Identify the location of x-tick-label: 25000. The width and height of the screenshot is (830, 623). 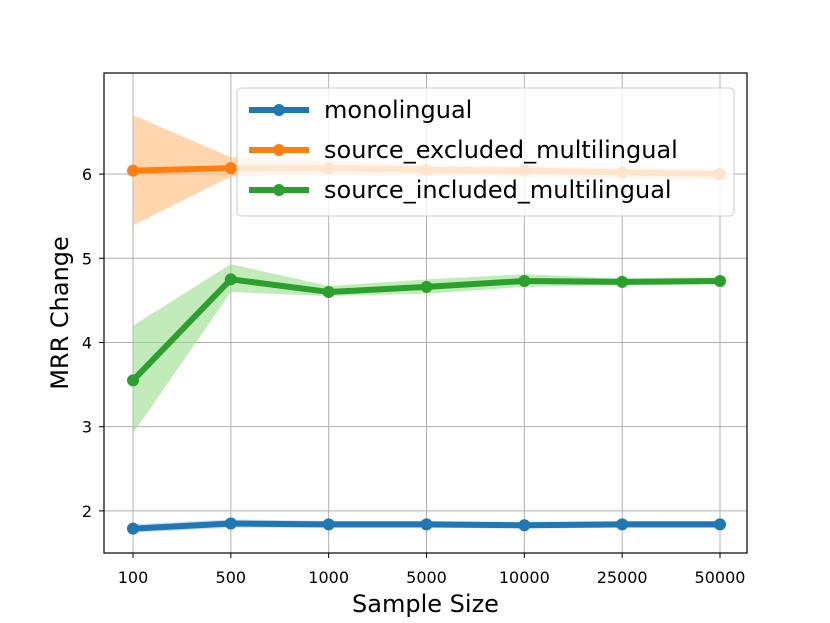
(622, 577).